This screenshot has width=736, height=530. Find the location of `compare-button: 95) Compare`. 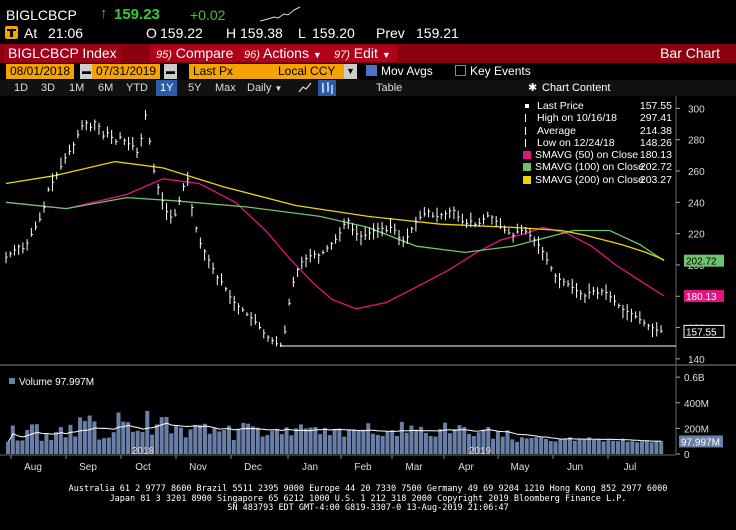

compare-button: 95) Compare is located at coordinates (195, 53).